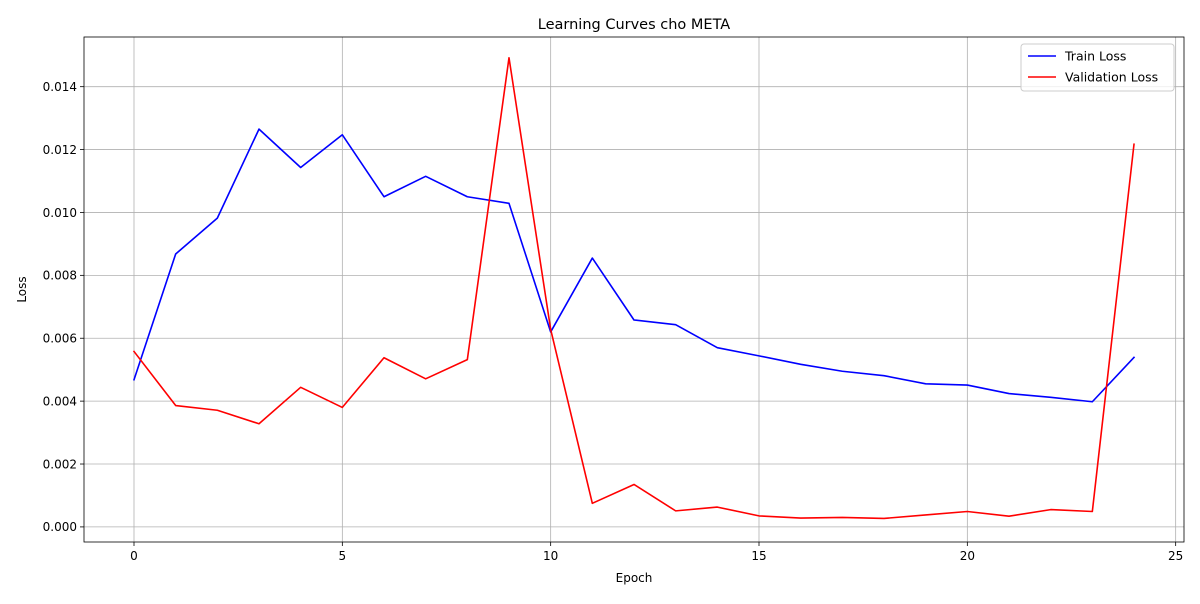 Image resolution: width=1200 pixels, height=604 pixels. Describe the element at coordinates (343, 556) in the screenshot. I see `x-tick-label: 5` at that location.